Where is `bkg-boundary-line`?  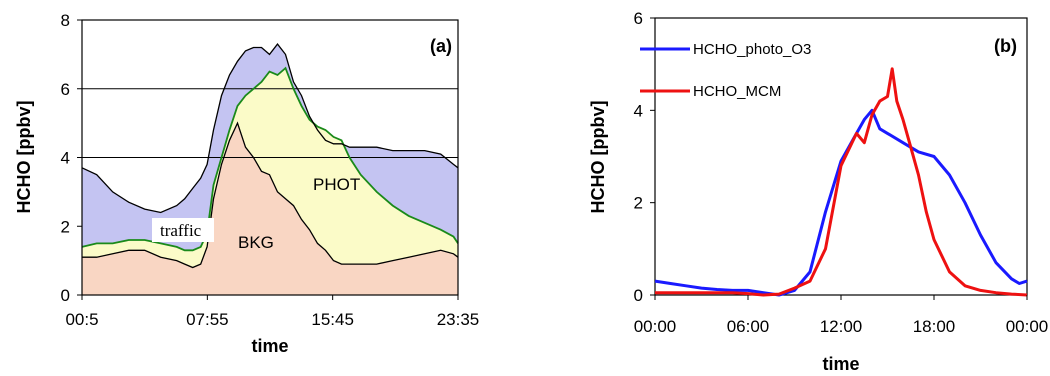 bkg-boundary-line is located at coordinates (270, 195).